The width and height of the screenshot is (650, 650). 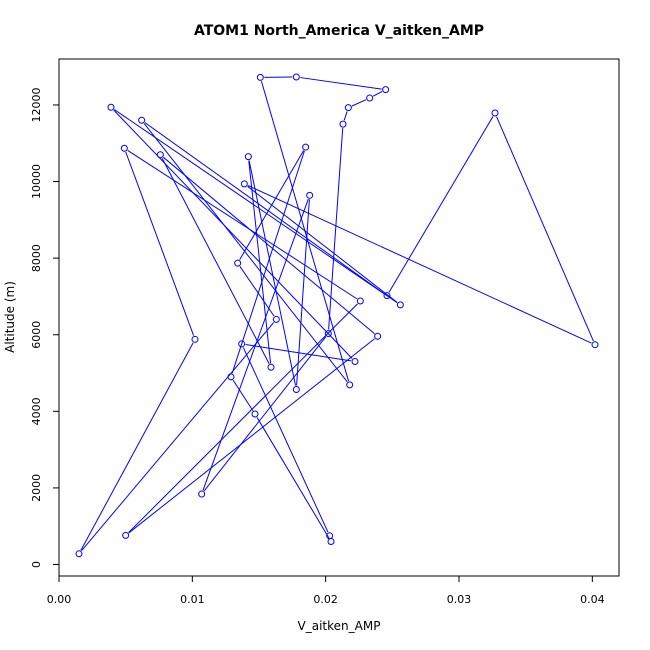 I want to click on x-tick-label: 0.02, so click(x=325, y=599).